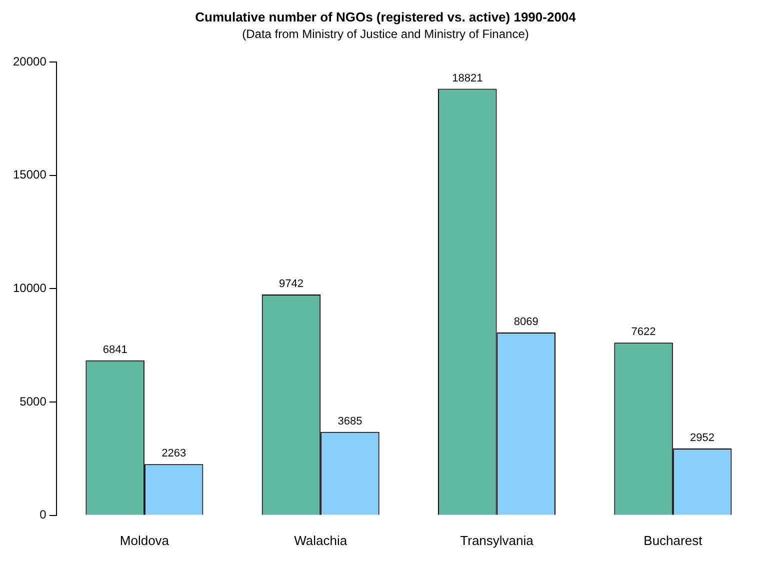  What do you see at coordinates (385, 34) in the screenshot?
I see `chart-subtitle: (Data from Ministry of Justice and Ministry of Finance)` at bounding box center [385, 34].